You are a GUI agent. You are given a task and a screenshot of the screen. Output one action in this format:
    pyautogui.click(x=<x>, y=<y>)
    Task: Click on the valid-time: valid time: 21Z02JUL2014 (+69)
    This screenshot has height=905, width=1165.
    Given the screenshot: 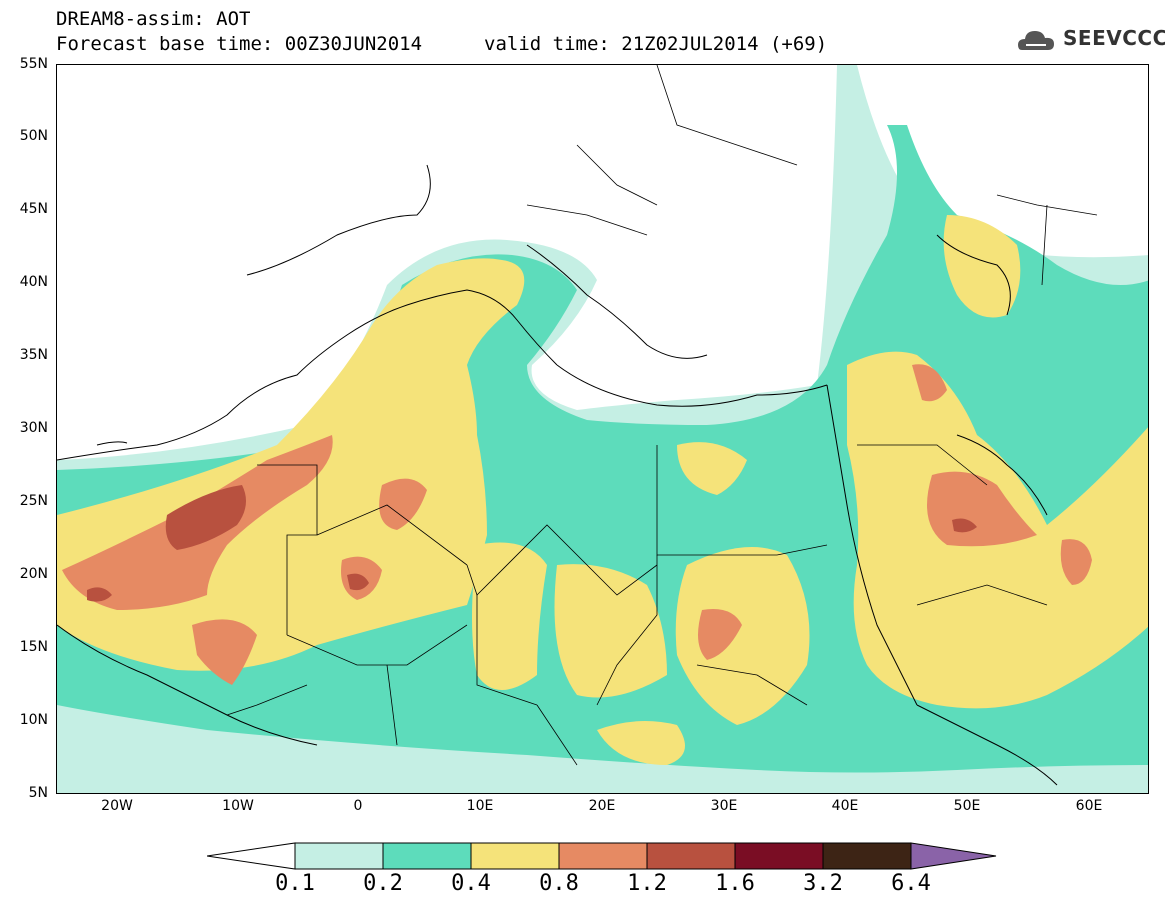 What is the action you would take?
    pyautogui.click(x=656, y=44)
    